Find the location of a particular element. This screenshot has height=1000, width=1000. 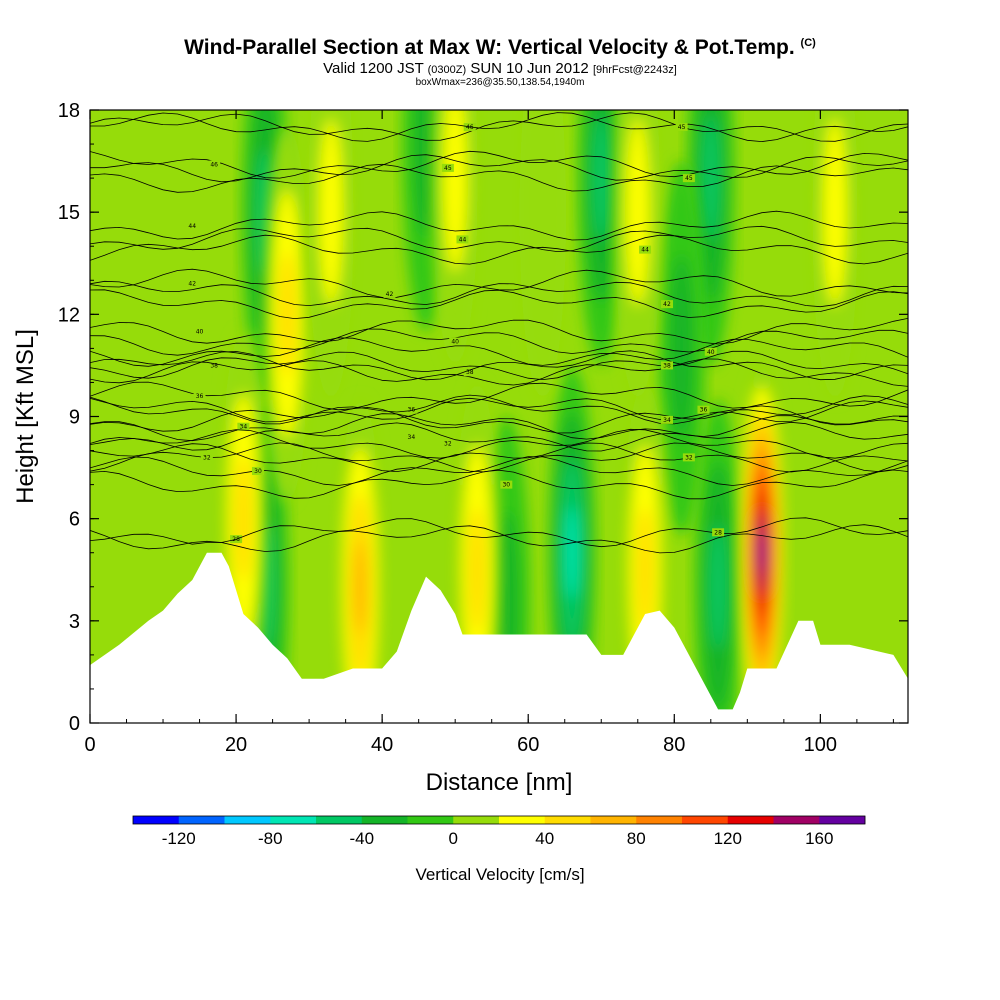

colorbar-tick-label: 0 is located at coordinates (453, 838).